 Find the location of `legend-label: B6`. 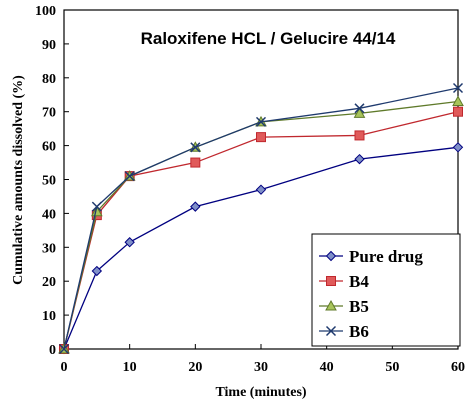

legend-label: B6 is located at coordinates (359, 331).